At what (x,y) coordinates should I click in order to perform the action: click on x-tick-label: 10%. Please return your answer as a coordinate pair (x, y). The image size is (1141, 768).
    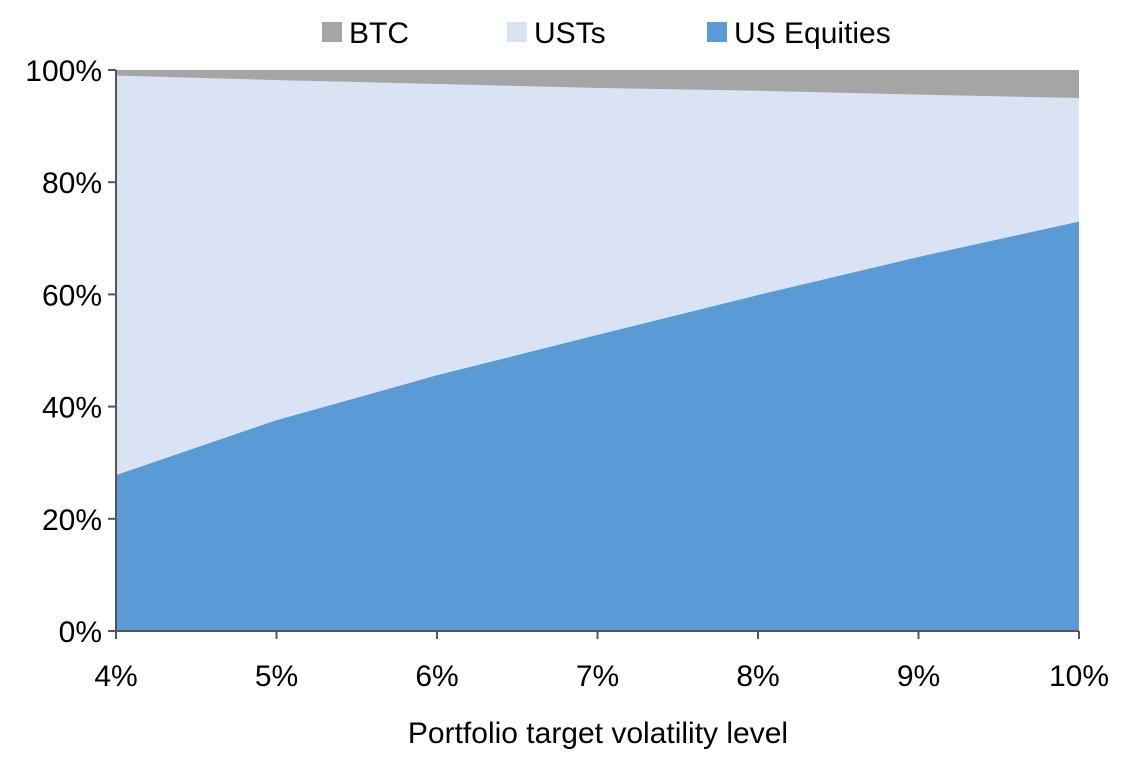
    Looking at the image, I should click on (1079, 676).